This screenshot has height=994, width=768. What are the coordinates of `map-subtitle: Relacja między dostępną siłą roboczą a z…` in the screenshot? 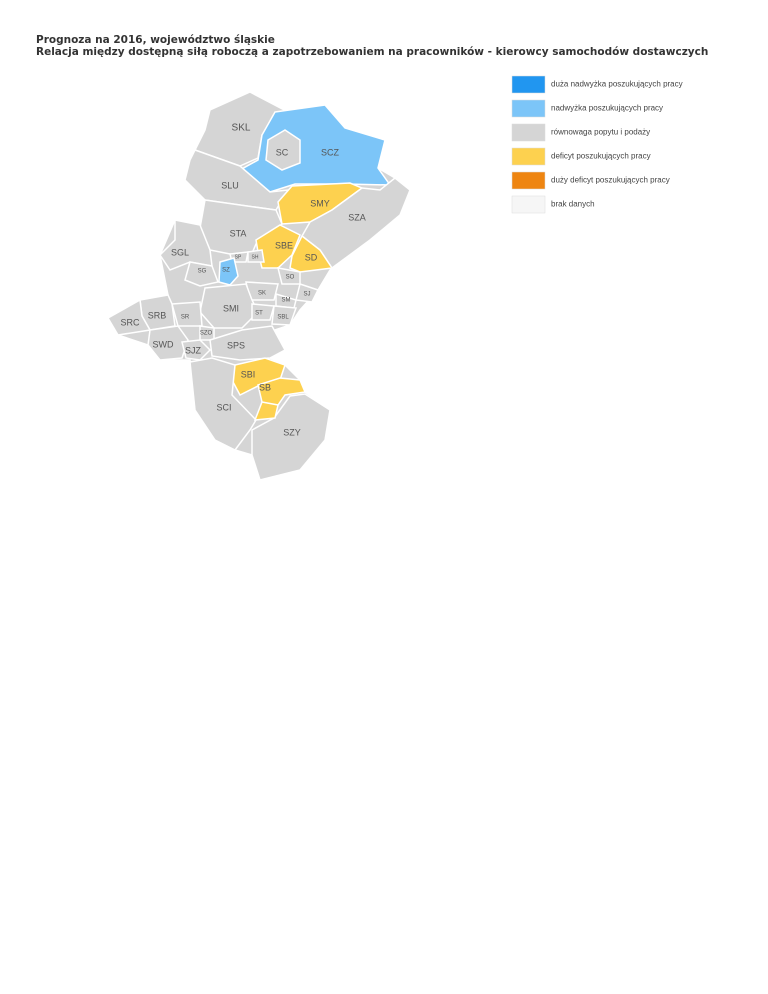 It's located at (372, 52).